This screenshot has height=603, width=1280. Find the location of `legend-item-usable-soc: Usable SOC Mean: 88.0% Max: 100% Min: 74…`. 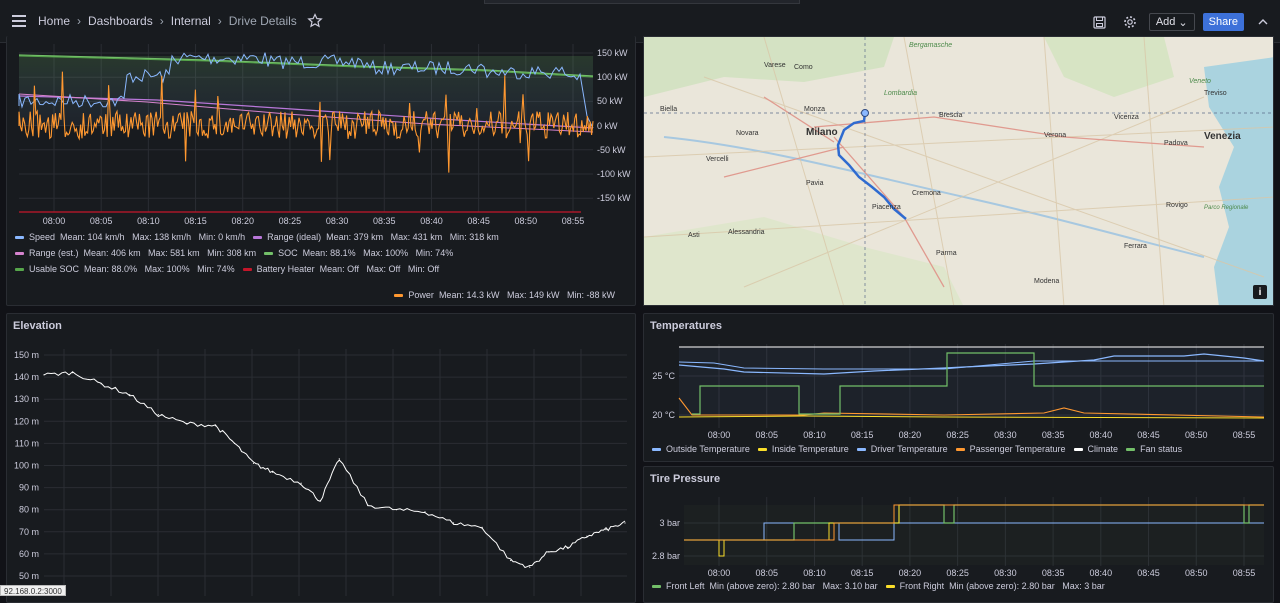

legend-item-usable-soc: Usable SOC Mean: 88.0% Max: 100% Min: 74… is located at coordinates (125, 269).